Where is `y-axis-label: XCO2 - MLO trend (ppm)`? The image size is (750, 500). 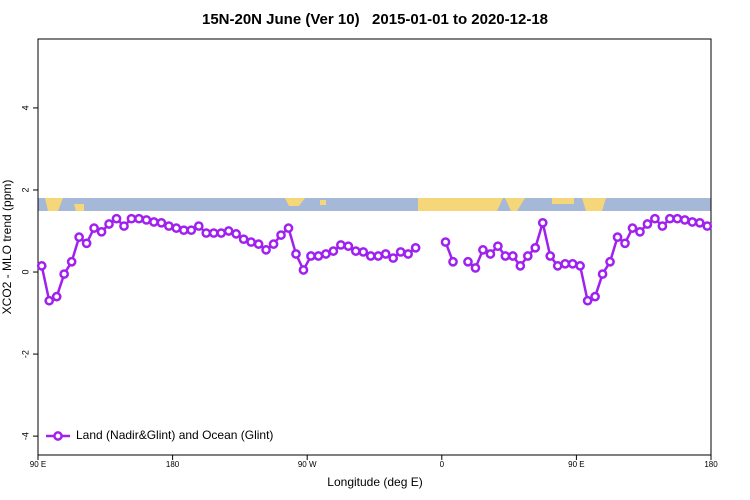
y-axis-label: XCO2 - MLO trend (ppm) is located at coordinates (7, 247).